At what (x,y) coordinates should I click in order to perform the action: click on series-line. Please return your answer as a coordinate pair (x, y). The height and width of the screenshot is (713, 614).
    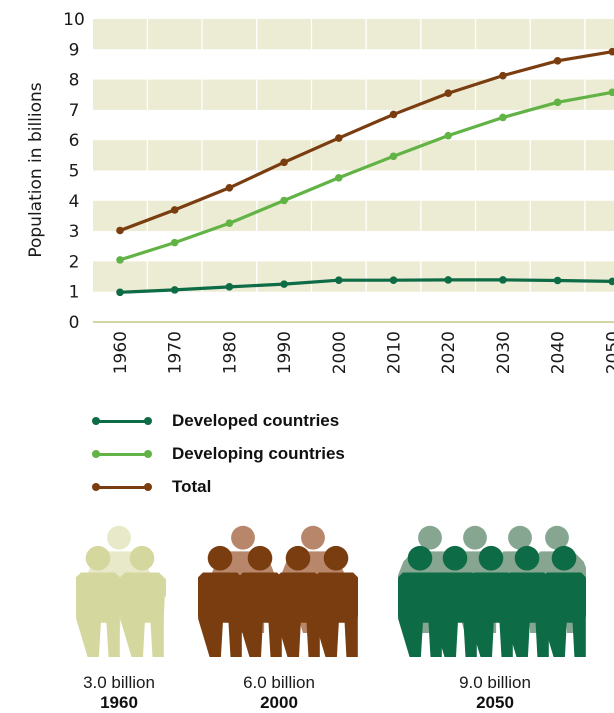
    Looking at the image, I should click on (366, 286).